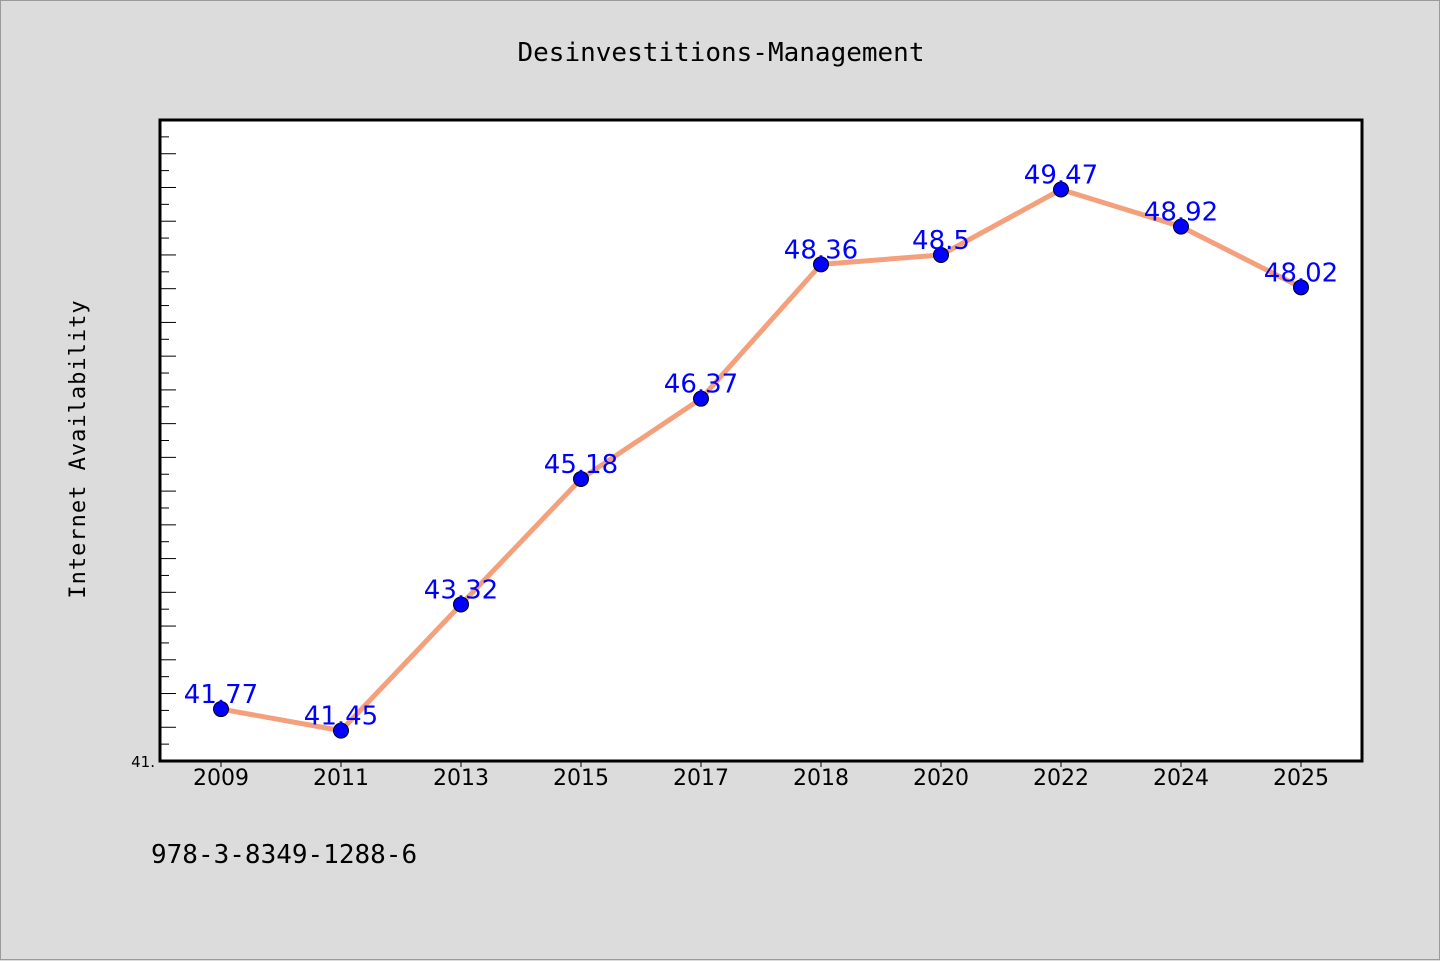 This screenshot has height=961, width=1440. I want to click on data-label: 48.5, so click(941, 241).